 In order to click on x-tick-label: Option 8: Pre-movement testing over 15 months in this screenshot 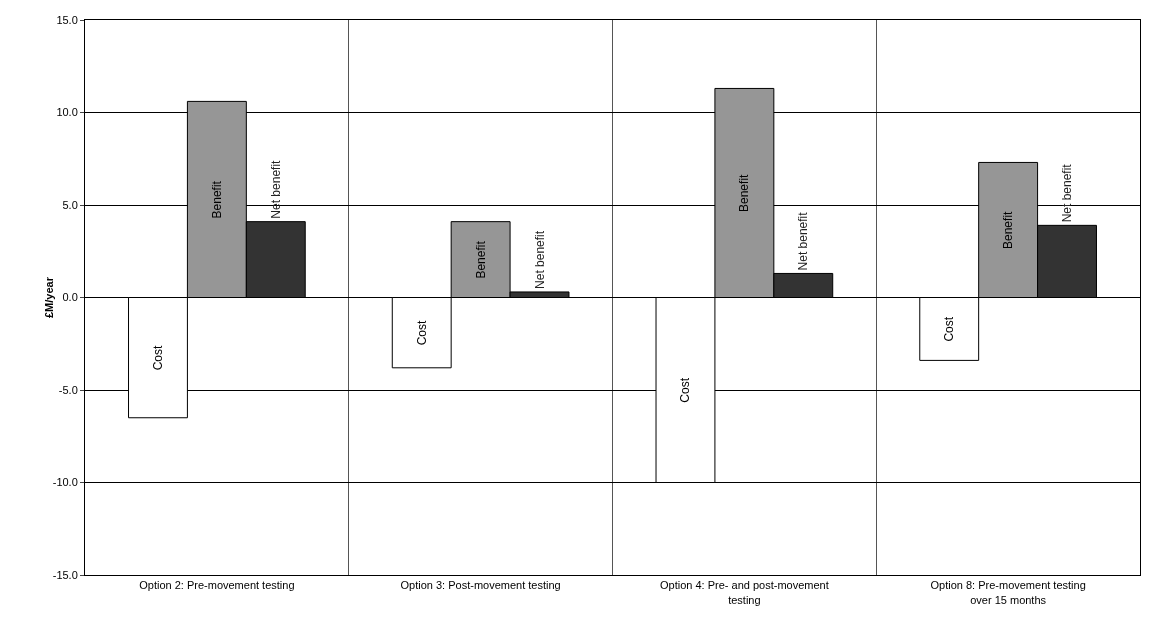, I will do `click(1008, 592)`.